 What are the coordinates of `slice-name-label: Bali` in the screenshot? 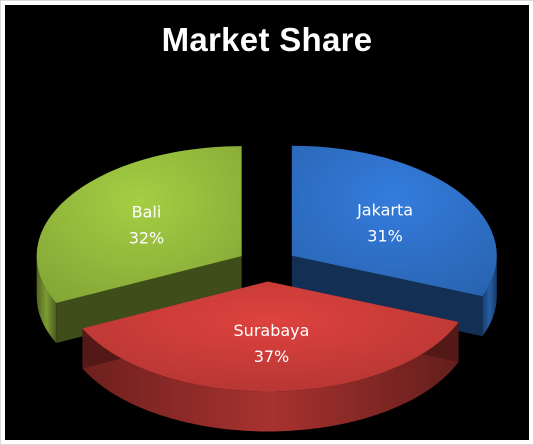 It's located at (147, 212).